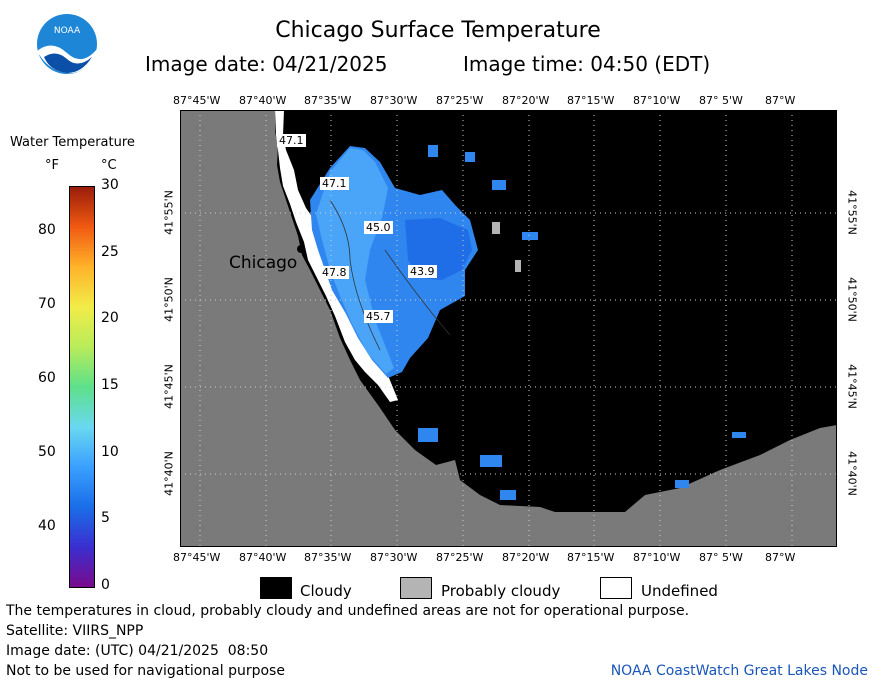 The width and height of the screenshot is (876, 687). I want to click on fahrenheit-tick: 50, so click(47, 452).